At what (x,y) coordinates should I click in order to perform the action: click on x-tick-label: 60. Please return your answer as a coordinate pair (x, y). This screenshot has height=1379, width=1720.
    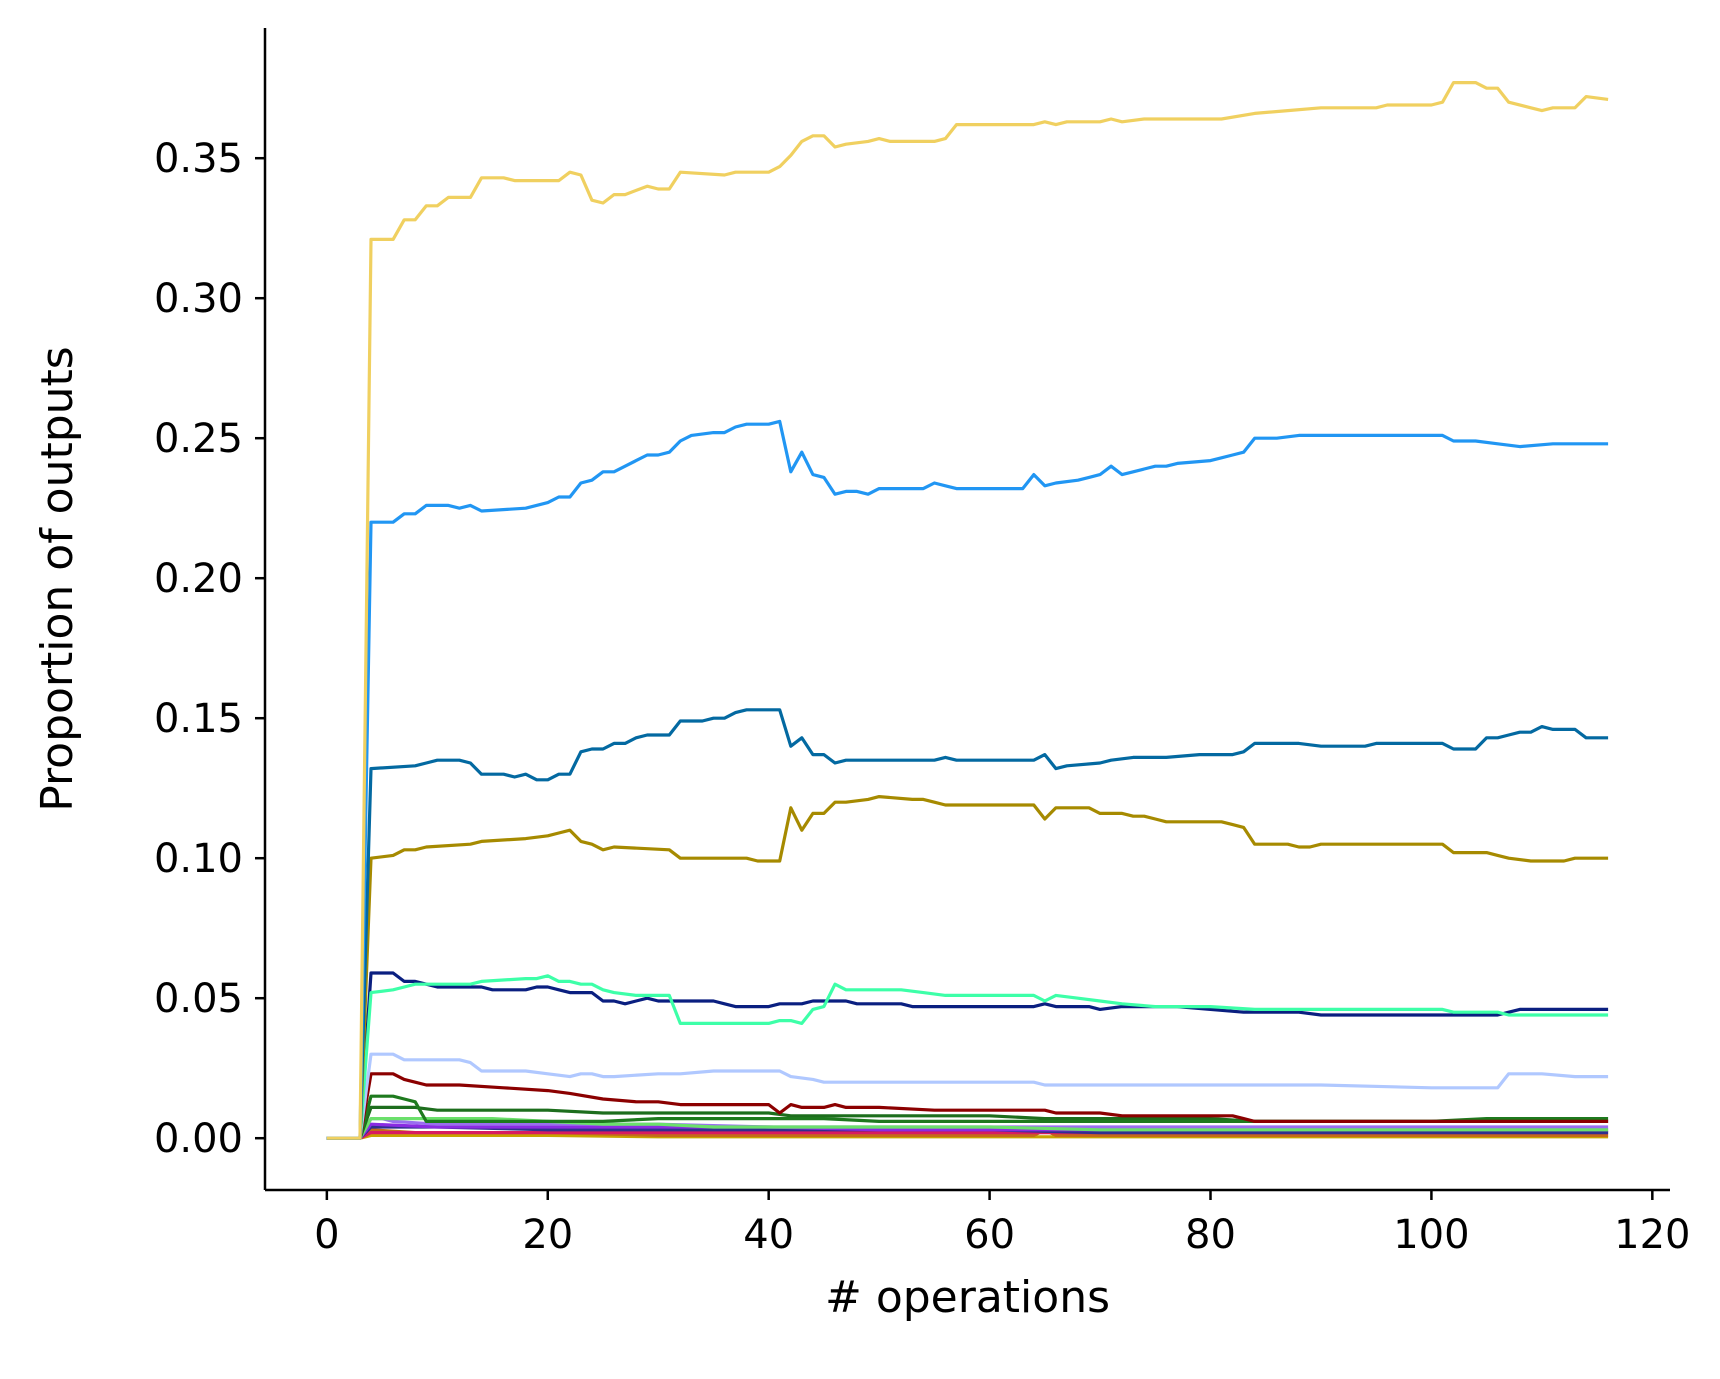
    Looking at the image, I should click on (989, 1235).